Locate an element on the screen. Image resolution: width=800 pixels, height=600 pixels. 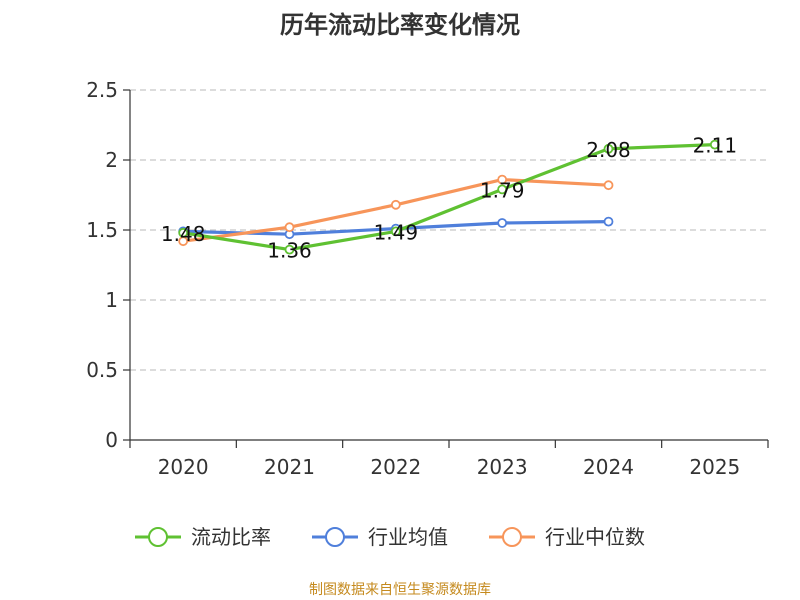
legend: 流动比率 行业均值 行业中位数 is located at coordinates (390, 537).